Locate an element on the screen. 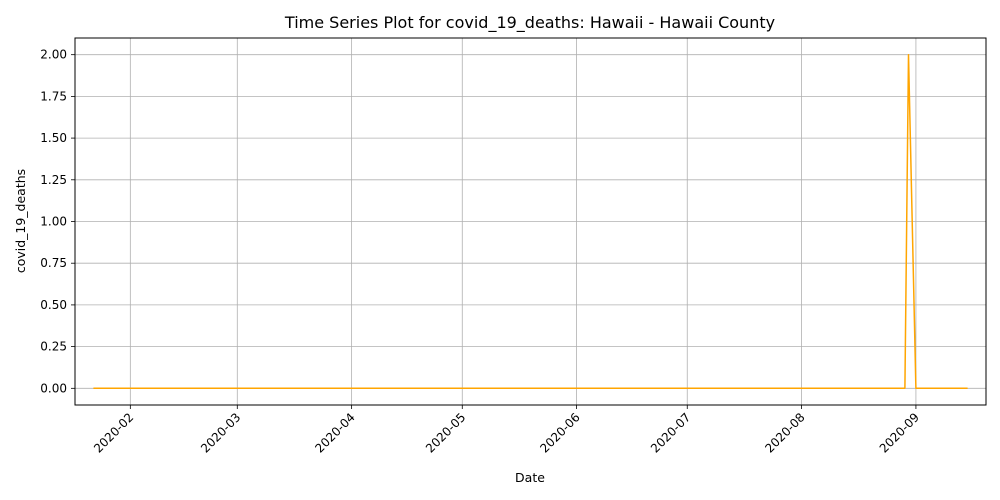 The image size is (1000, 500). y-axis-label: covid_19_deaths is located at coordinates (20, 221).